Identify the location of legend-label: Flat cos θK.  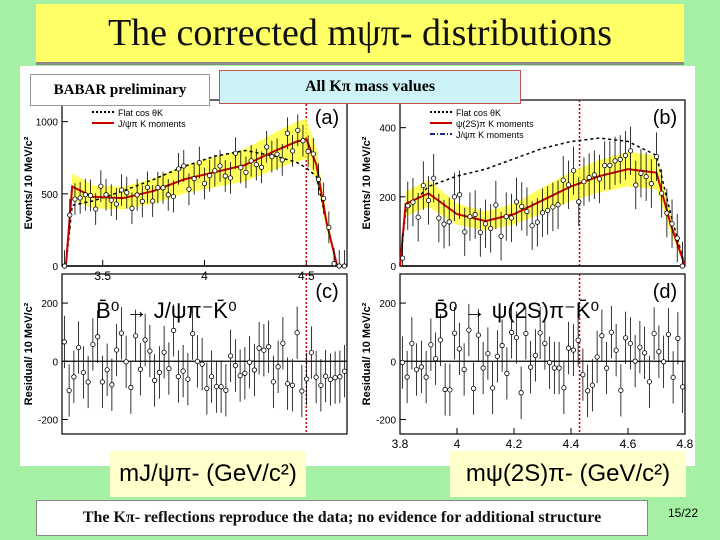
(478, 113).